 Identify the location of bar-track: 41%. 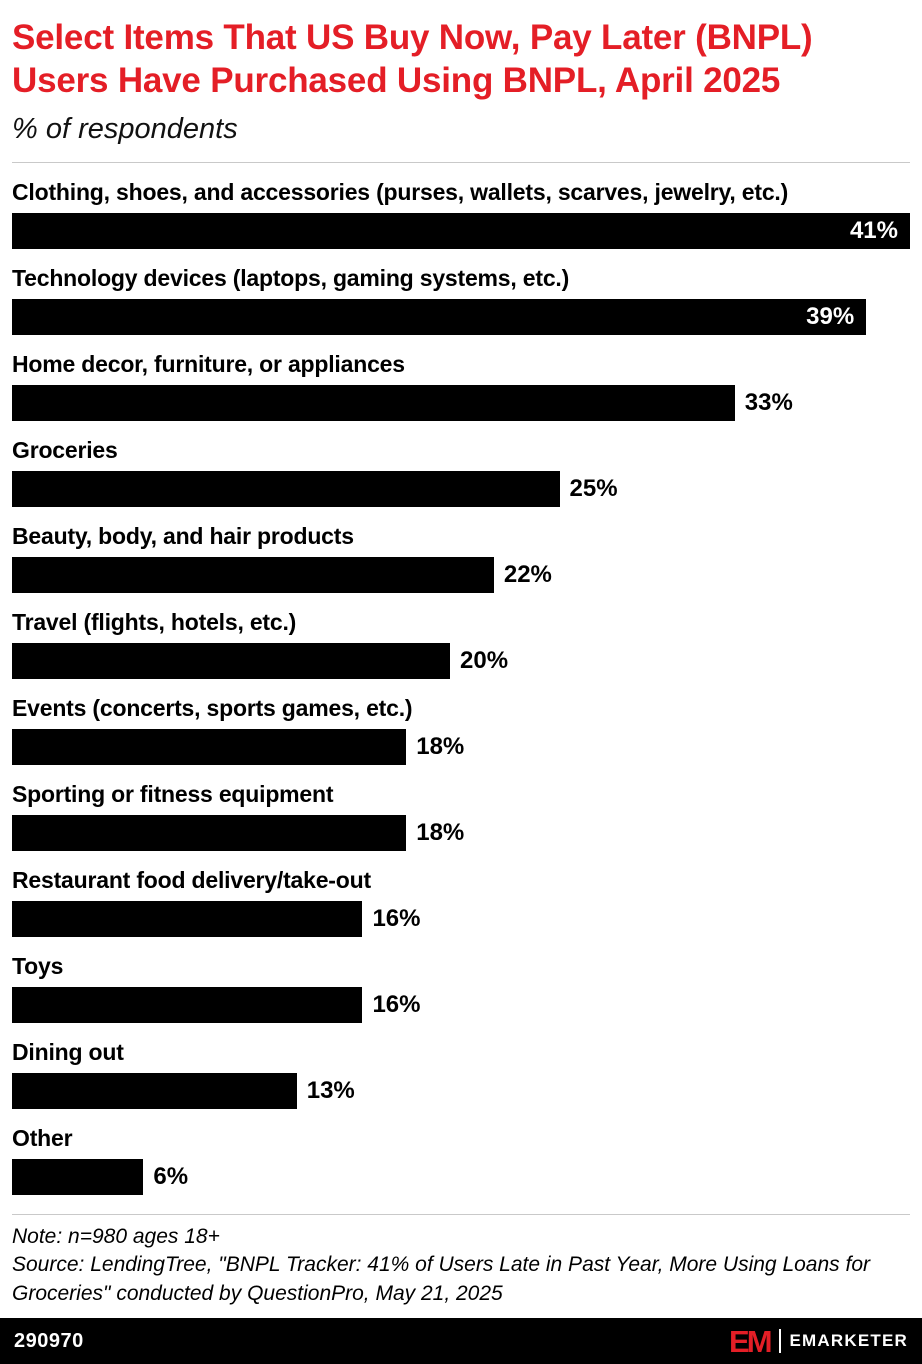
(461, 230).